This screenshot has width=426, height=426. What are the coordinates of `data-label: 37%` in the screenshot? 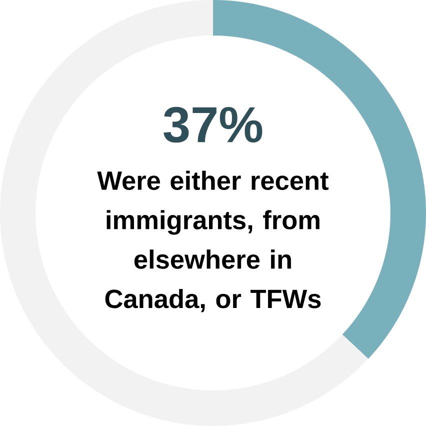 It's located at (213, 124).